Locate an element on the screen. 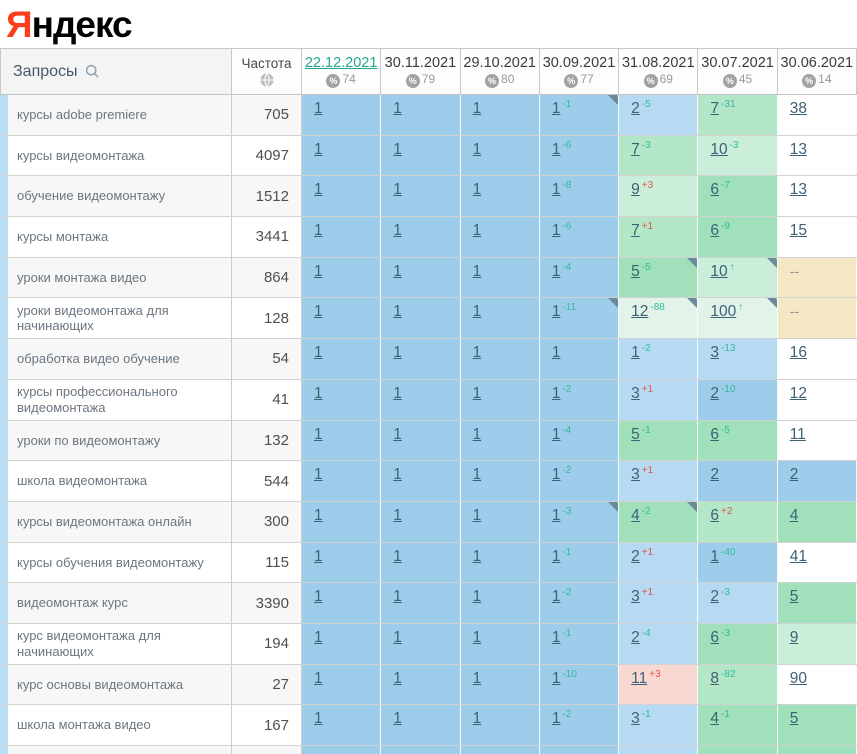 Image resolution: width=857 pixels, height=754 pixels. search-icon is located at coordinates (92, 71).